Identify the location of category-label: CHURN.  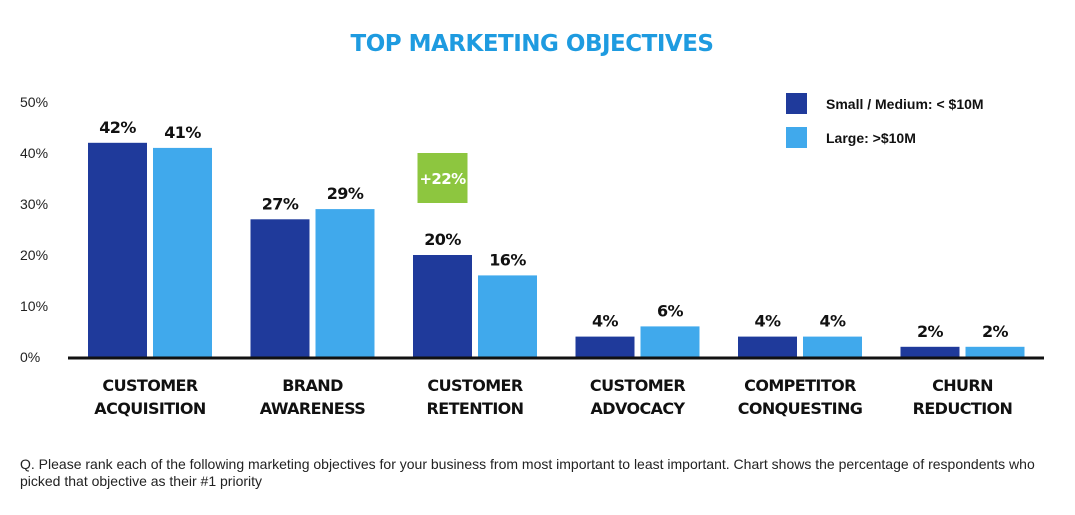
(962, 385).